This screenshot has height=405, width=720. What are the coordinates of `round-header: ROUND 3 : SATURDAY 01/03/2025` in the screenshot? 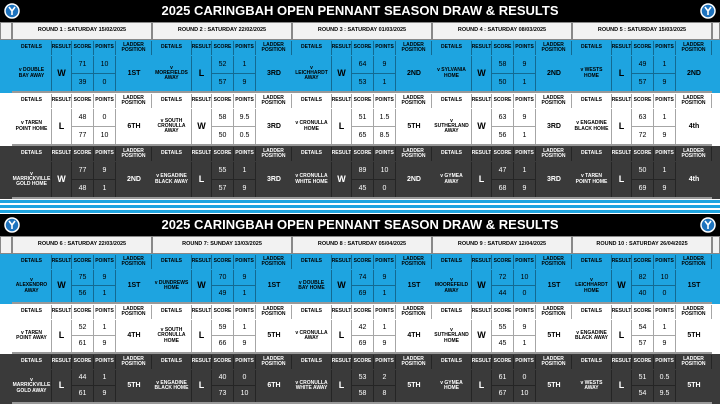 It's located at (362, 31).